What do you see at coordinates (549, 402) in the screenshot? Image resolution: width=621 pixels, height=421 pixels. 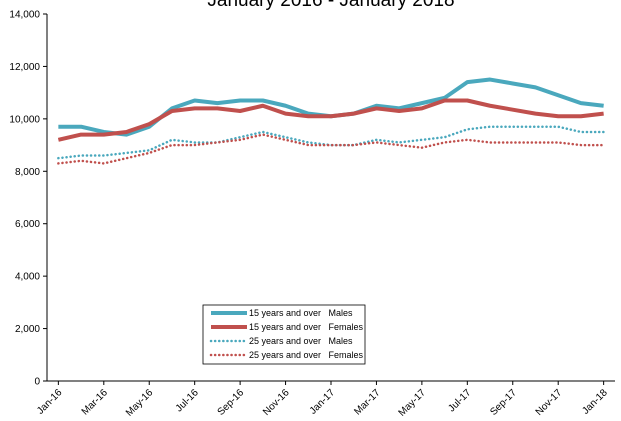 I see `x-tick-label: Nov-17` at bounding box center [549, 402].